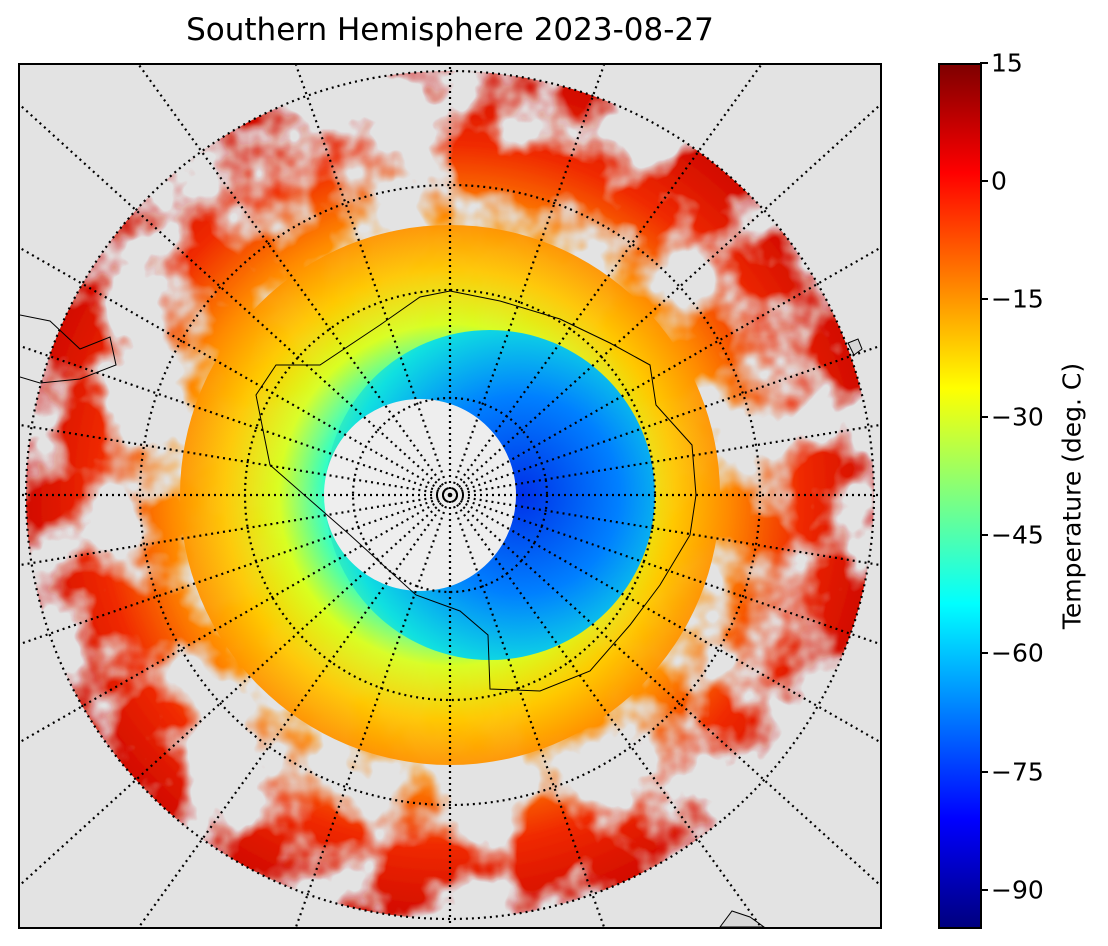  Describe the element at coordinates (1072, 496) in the screenshot. I see `colorbar-title: Temperature (deg. C)` at that location.